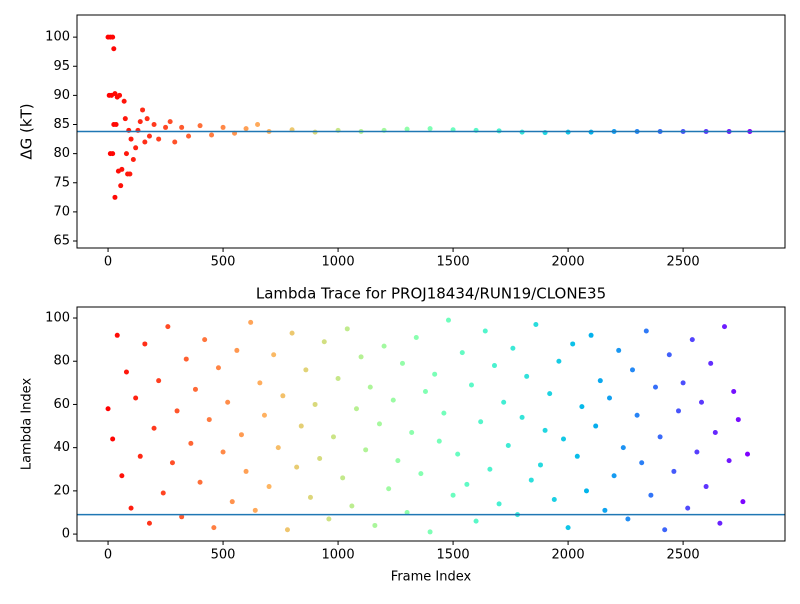  Describe the element at coordinates (453, 262) in the screenshot. I see `x-tick-label: 1500` at that location.